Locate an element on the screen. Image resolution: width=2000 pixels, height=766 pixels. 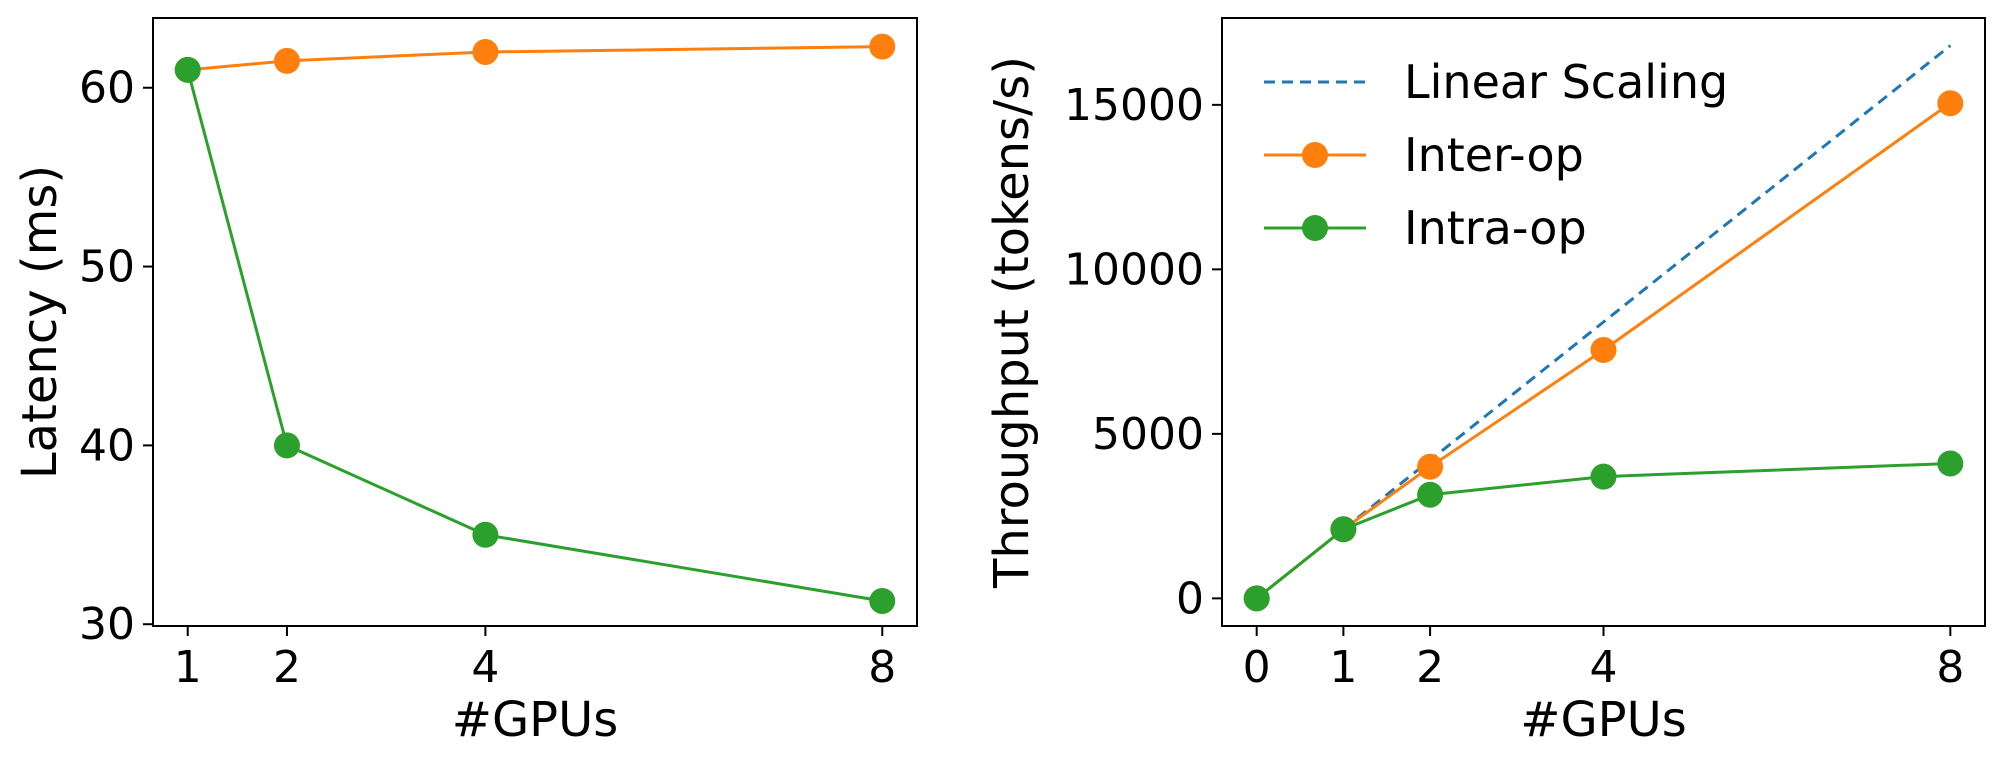
throughput-y-tick-label-1: 5000 is located at coordinates (1148, 434).